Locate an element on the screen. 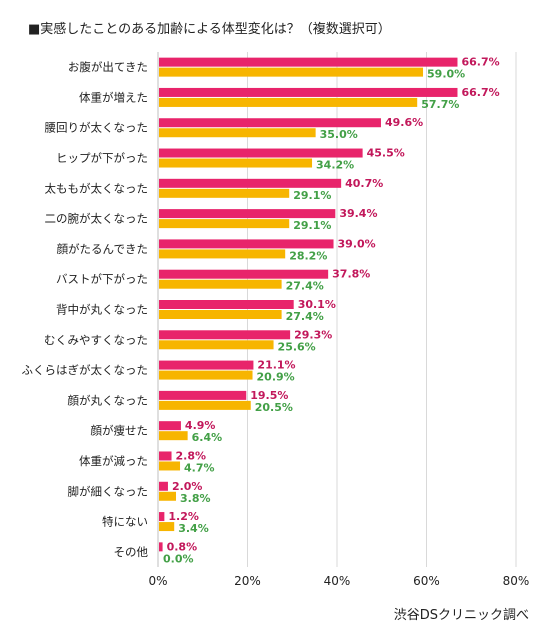 The image size is (541, 640). category-label: ふくらはぎが太くなった is located at coordinates (85, 370).